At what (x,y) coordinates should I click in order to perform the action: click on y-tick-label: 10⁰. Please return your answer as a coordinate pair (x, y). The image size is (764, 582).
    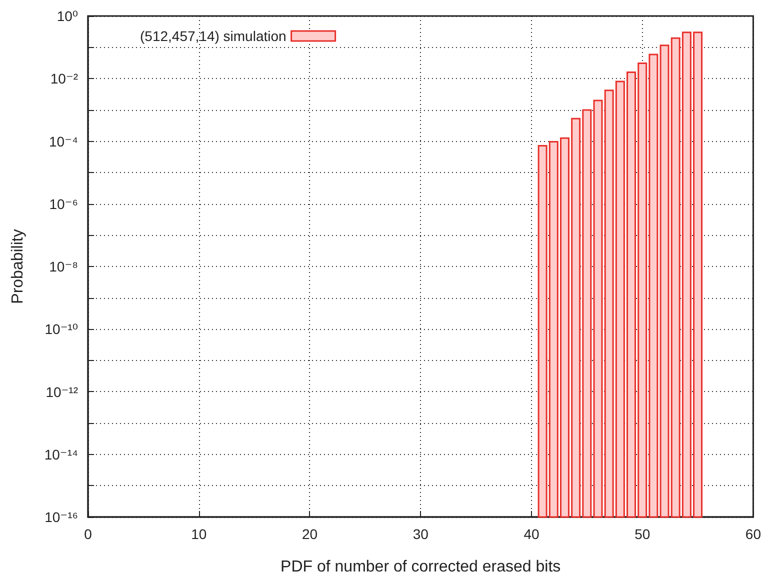
    Looking at the image, I should click on (67, 16).